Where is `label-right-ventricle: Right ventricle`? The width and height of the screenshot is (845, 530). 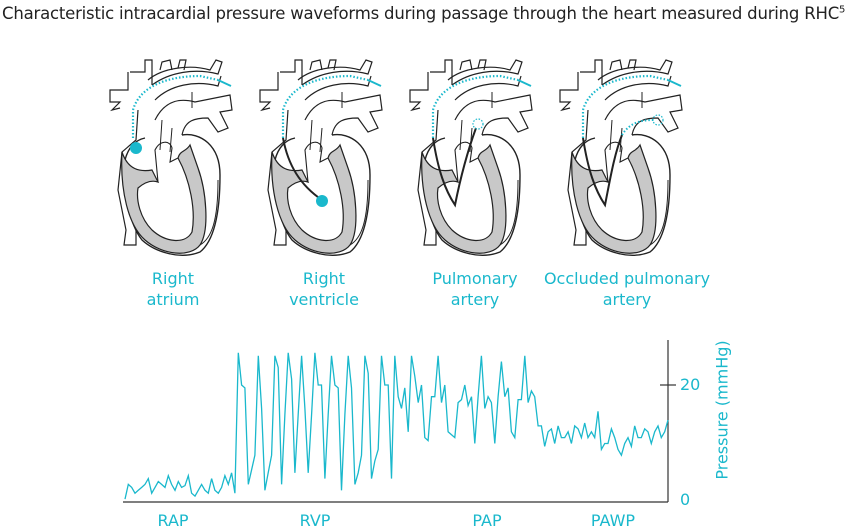
label-right-ventricle: Right ventricle is located at coordinates (324, 289).